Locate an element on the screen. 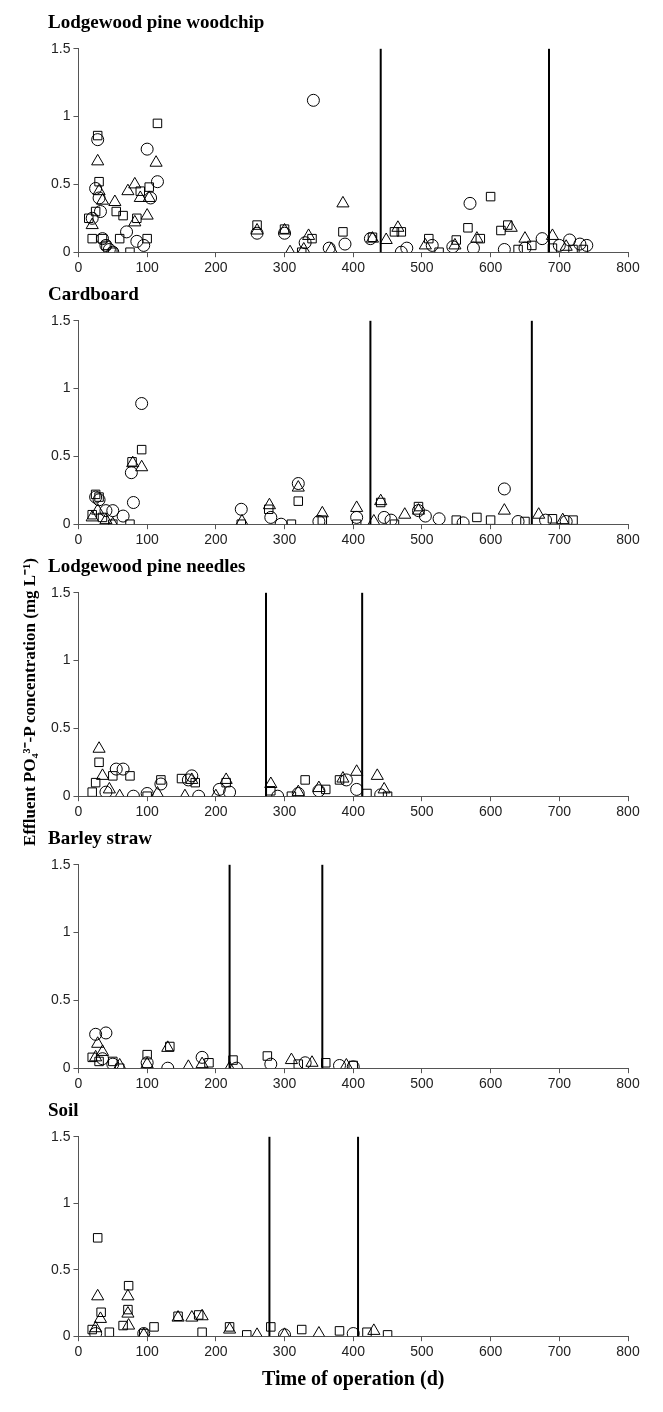  x-tick-label: 200 is located at coordinates (216, 539).